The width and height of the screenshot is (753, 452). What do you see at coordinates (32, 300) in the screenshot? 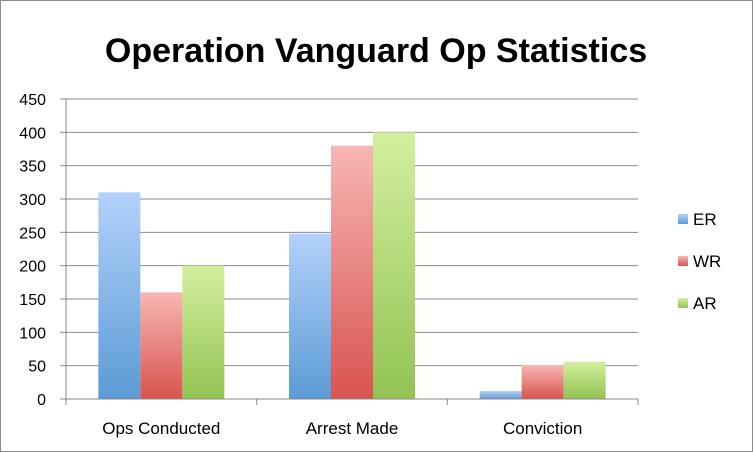
I see `y-tick-label: 150` at bounding box center [32, 300].